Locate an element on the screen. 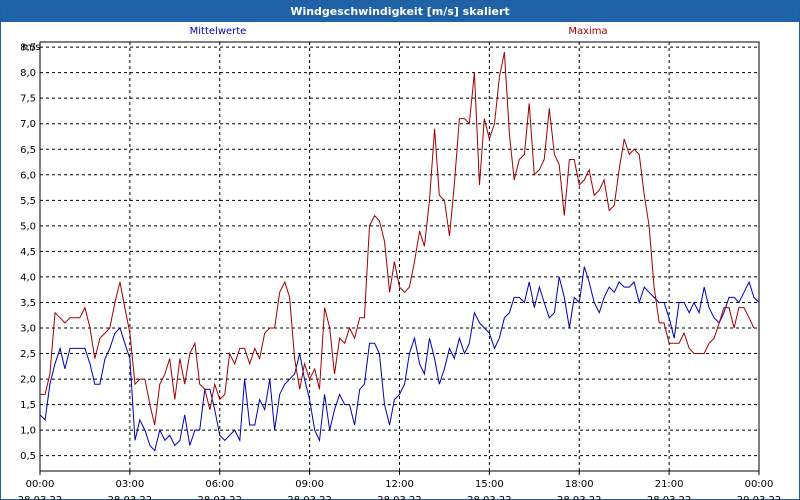 This screenshot has height=500, width=800. x-tick-time: 21:00 is located at coordinates (669, 484).